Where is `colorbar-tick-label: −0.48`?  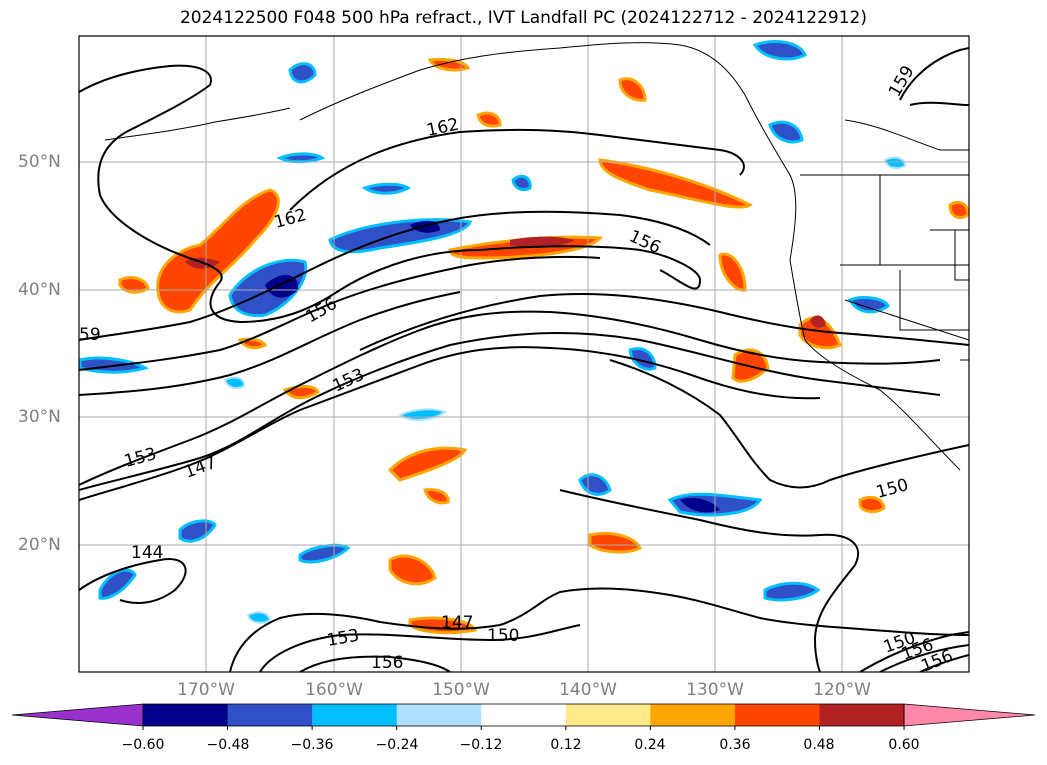
colorbar-tick-label: −0.48 is located at coordinates (228, 745).